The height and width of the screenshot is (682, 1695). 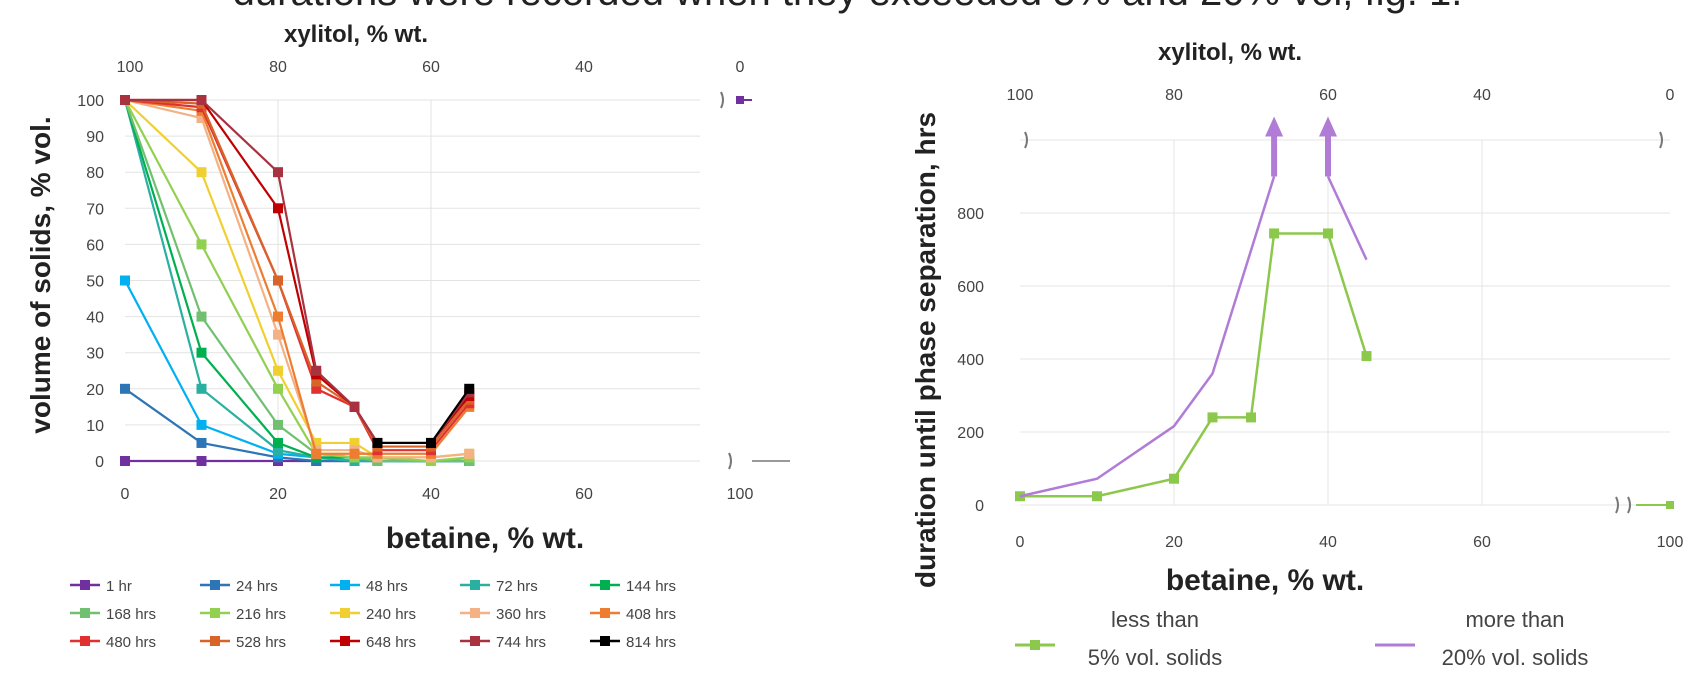 What do you see at coordinates (1035, 645) in the screenshot?
I see `chart2-legend-swatch-marker` at bounding box center [1035, 645].